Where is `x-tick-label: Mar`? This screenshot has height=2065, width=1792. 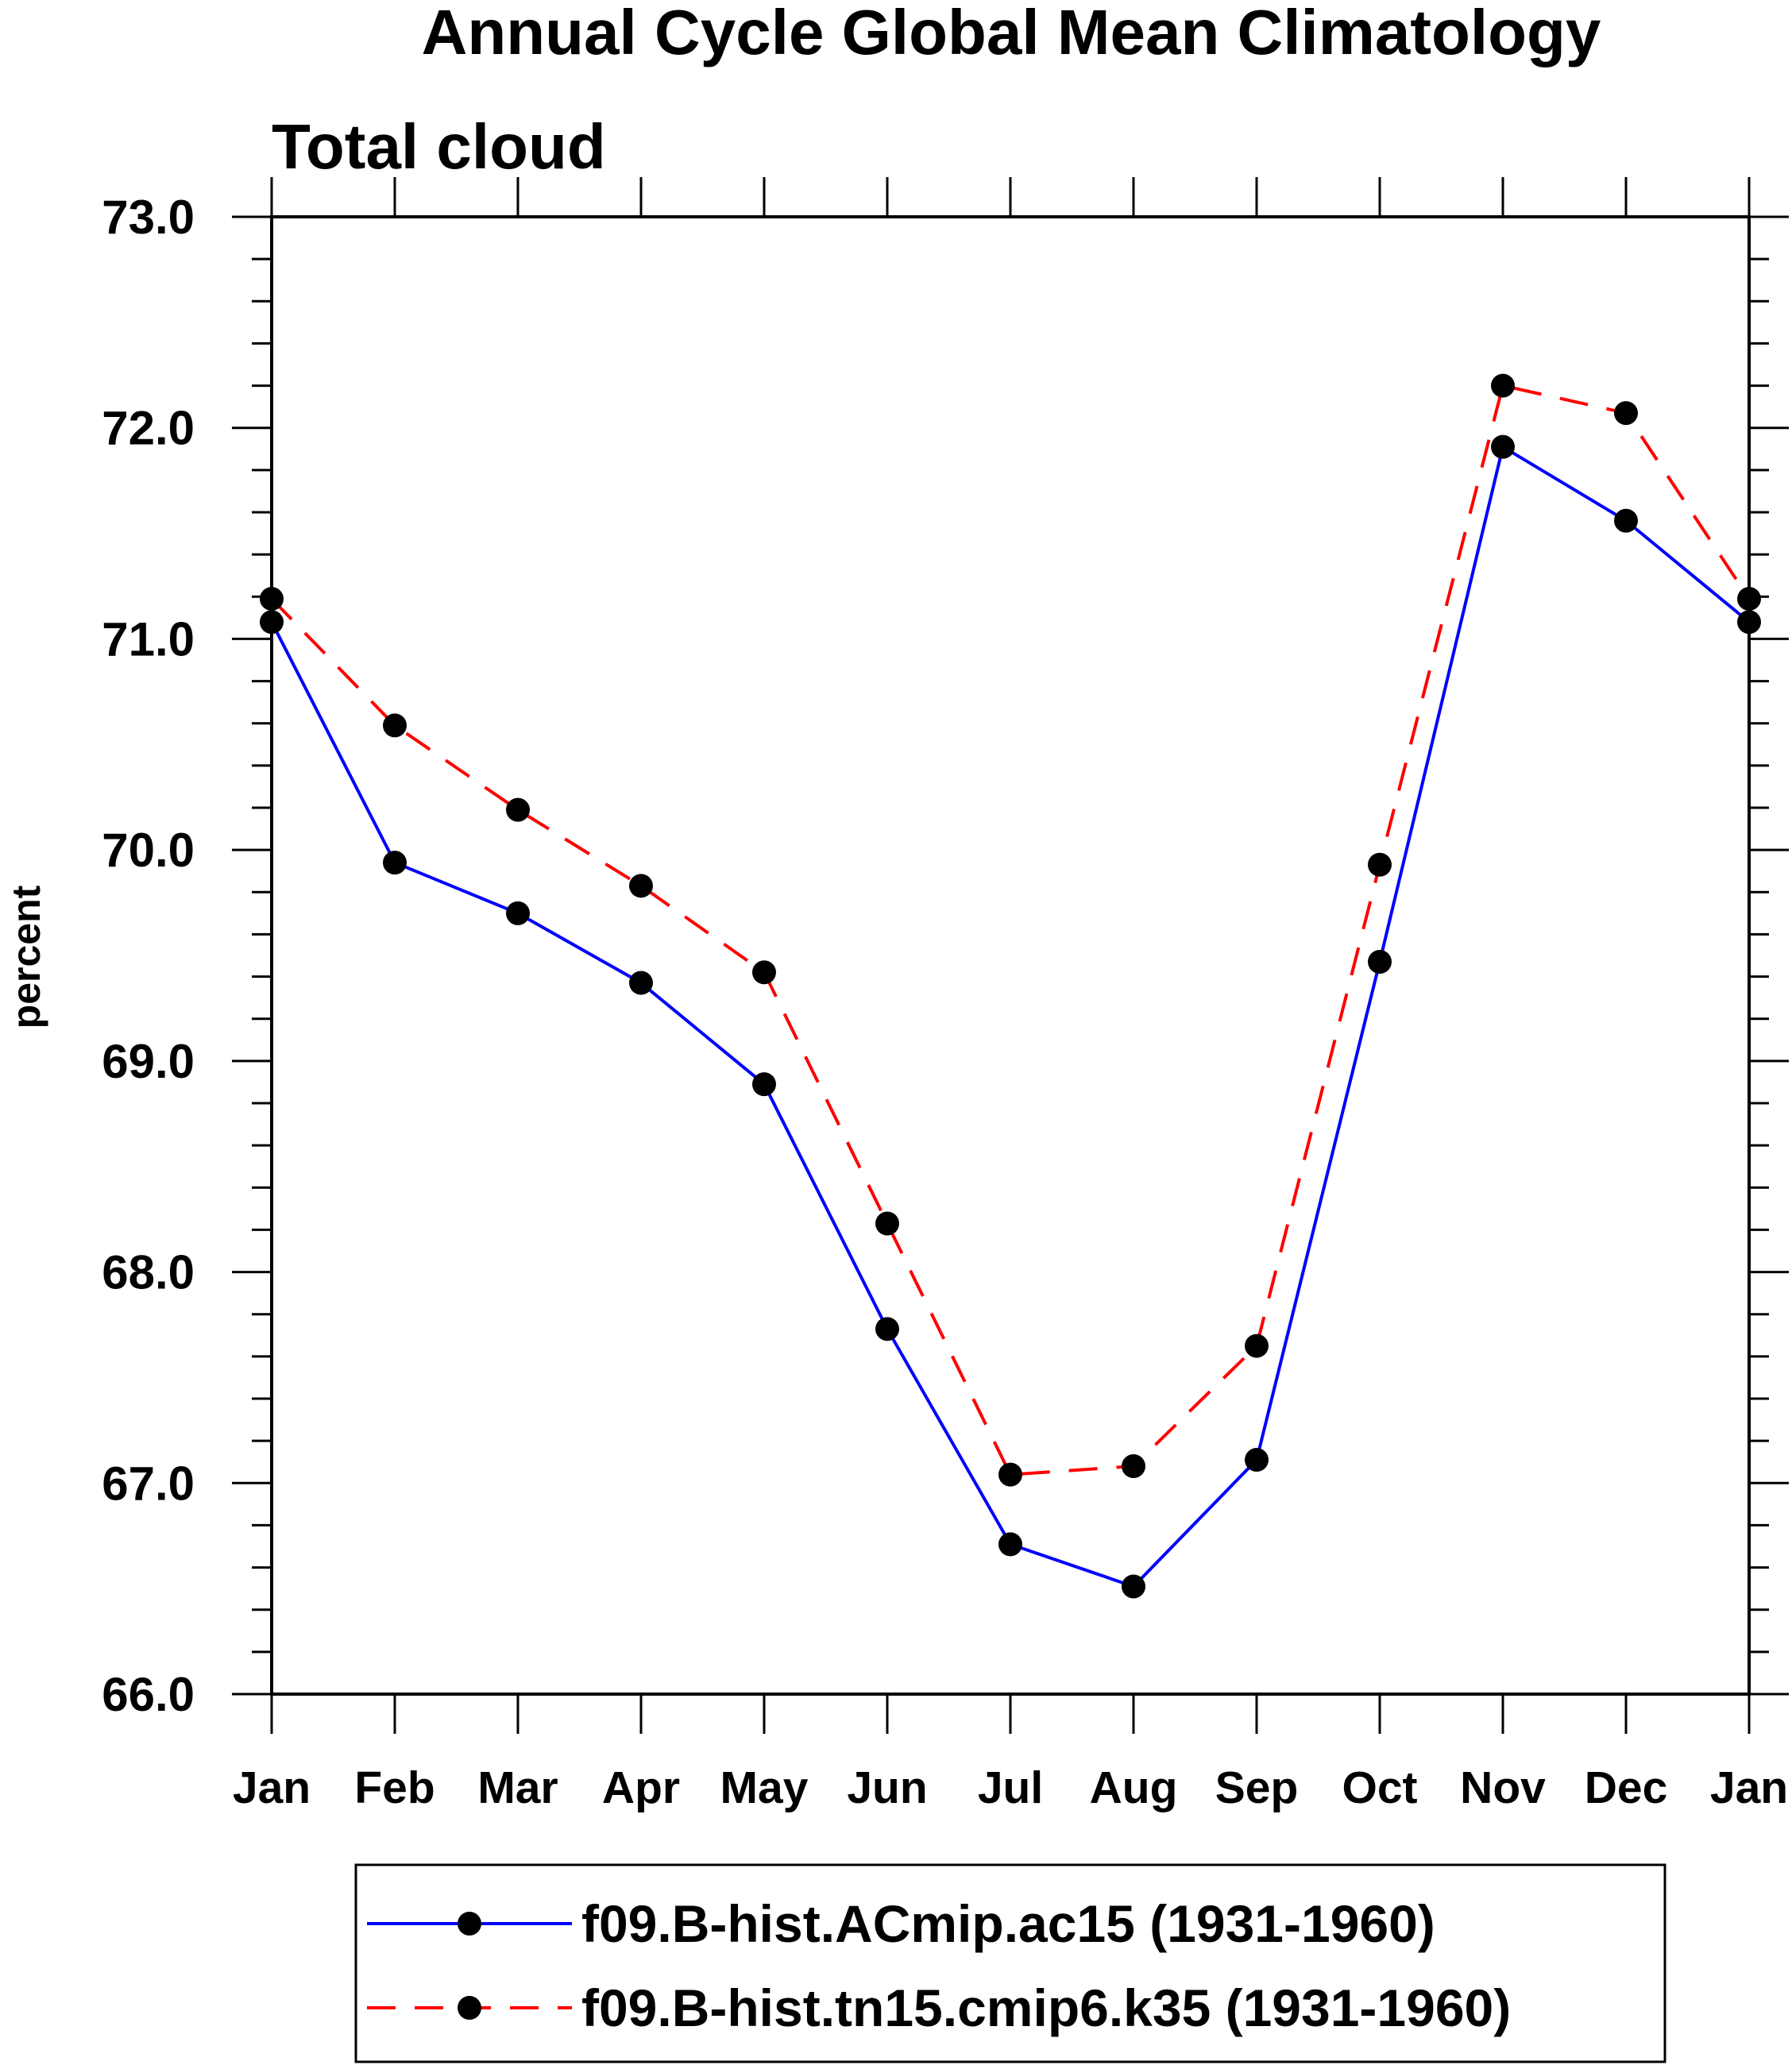
x-tick-label: Mar is located at coordinates (517, 1787).